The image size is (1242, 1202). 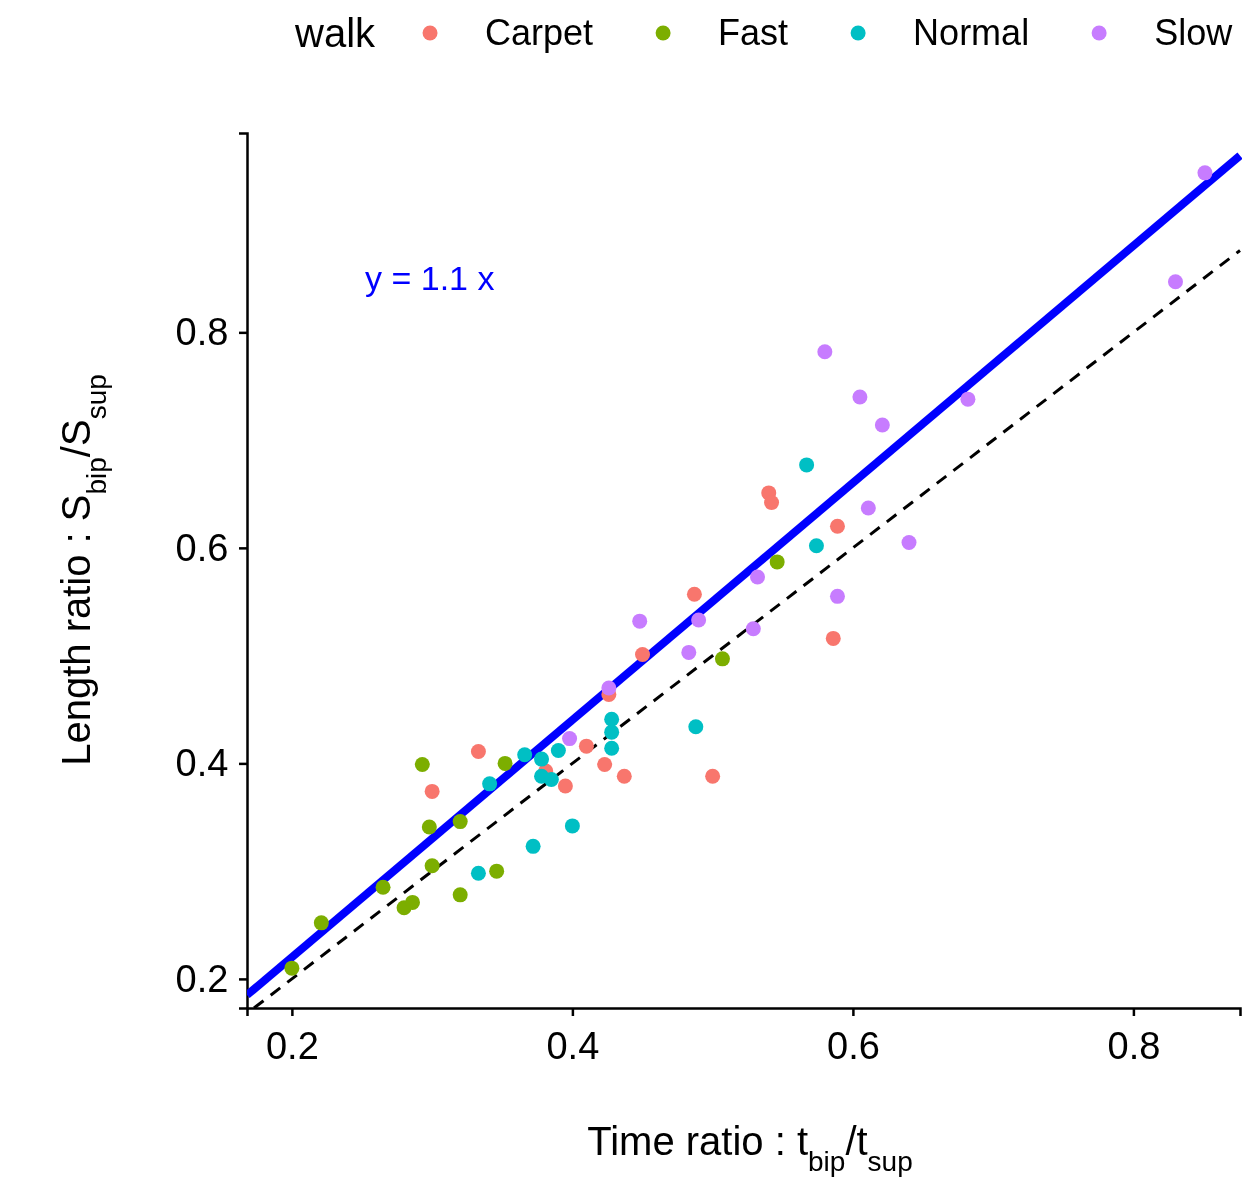 What do you see at coordinates (750, 1148) in the screenshot?
I see `x-axis-title: Time ratio : t$_{bip}$/t$_{sup}$` at bounding box center [750, 1148].